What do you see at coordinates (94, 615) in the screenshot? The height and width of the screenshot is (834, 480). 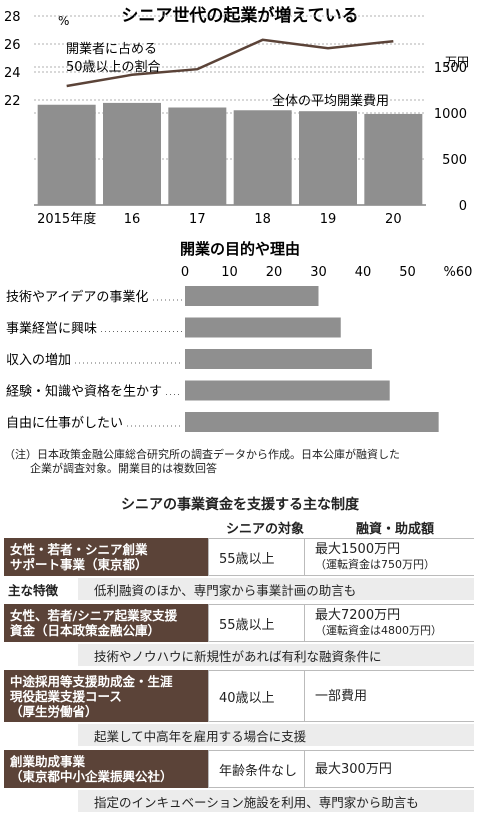 I see `program-name-line: 女性、若者/シニア起業家支援` at bounding box center [94, 615].